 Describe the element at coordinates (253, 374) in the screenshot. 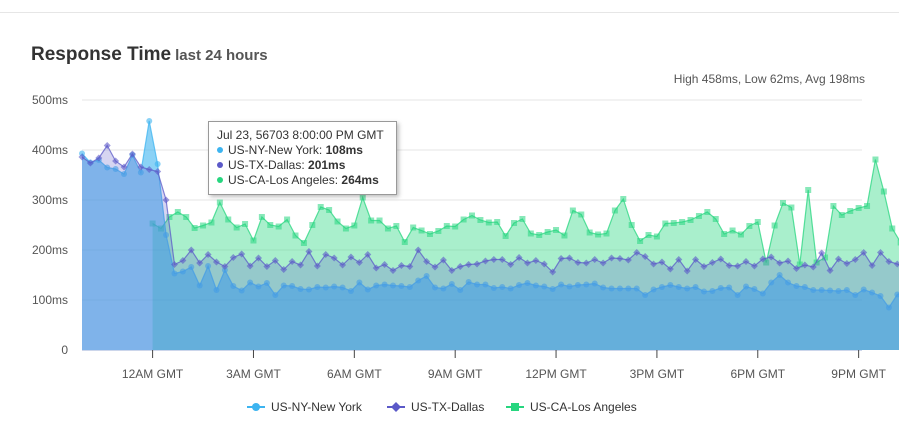

I see `x-tick-label: 3AM GMT` at that location.